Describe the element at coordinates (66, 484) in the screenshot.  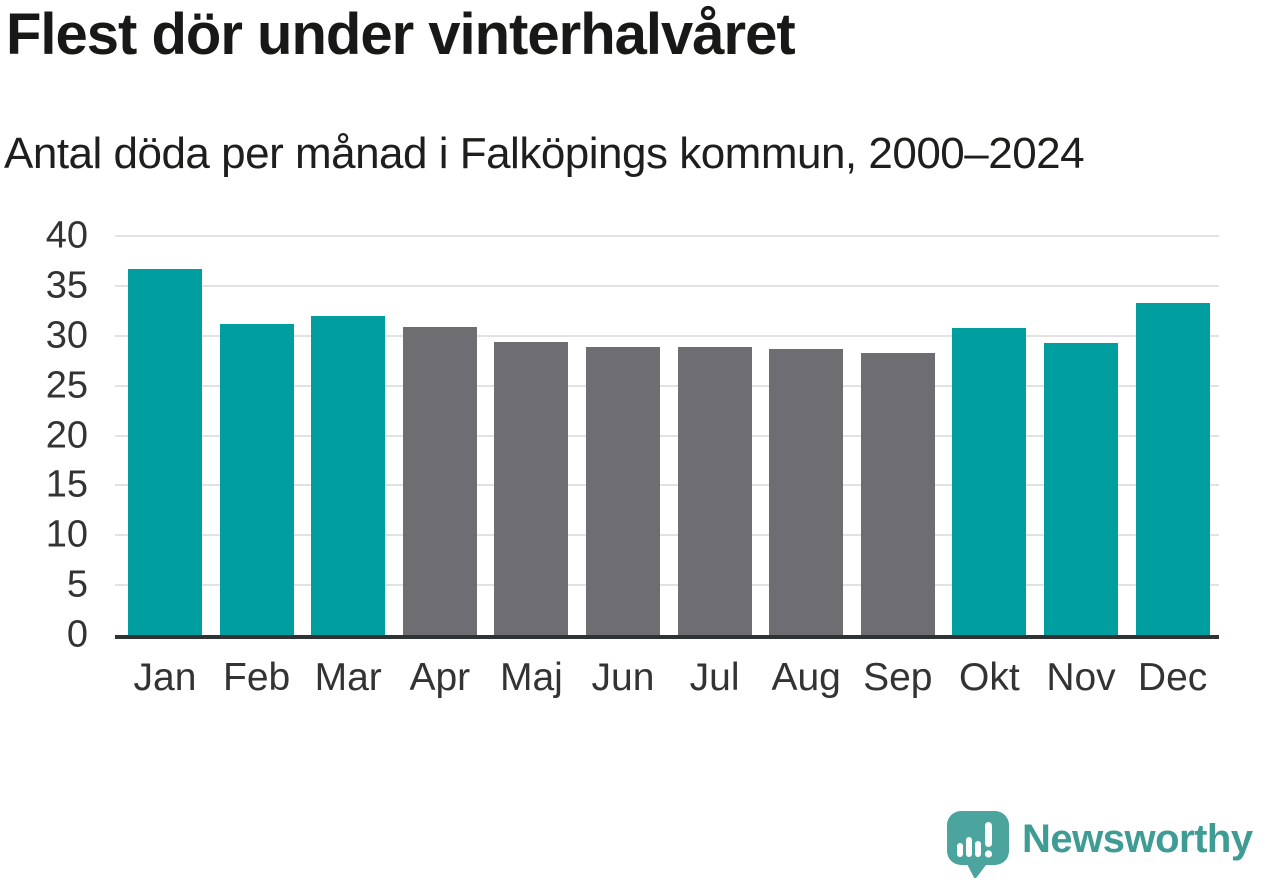
I see `y-tick-label-15: 15` at that location.